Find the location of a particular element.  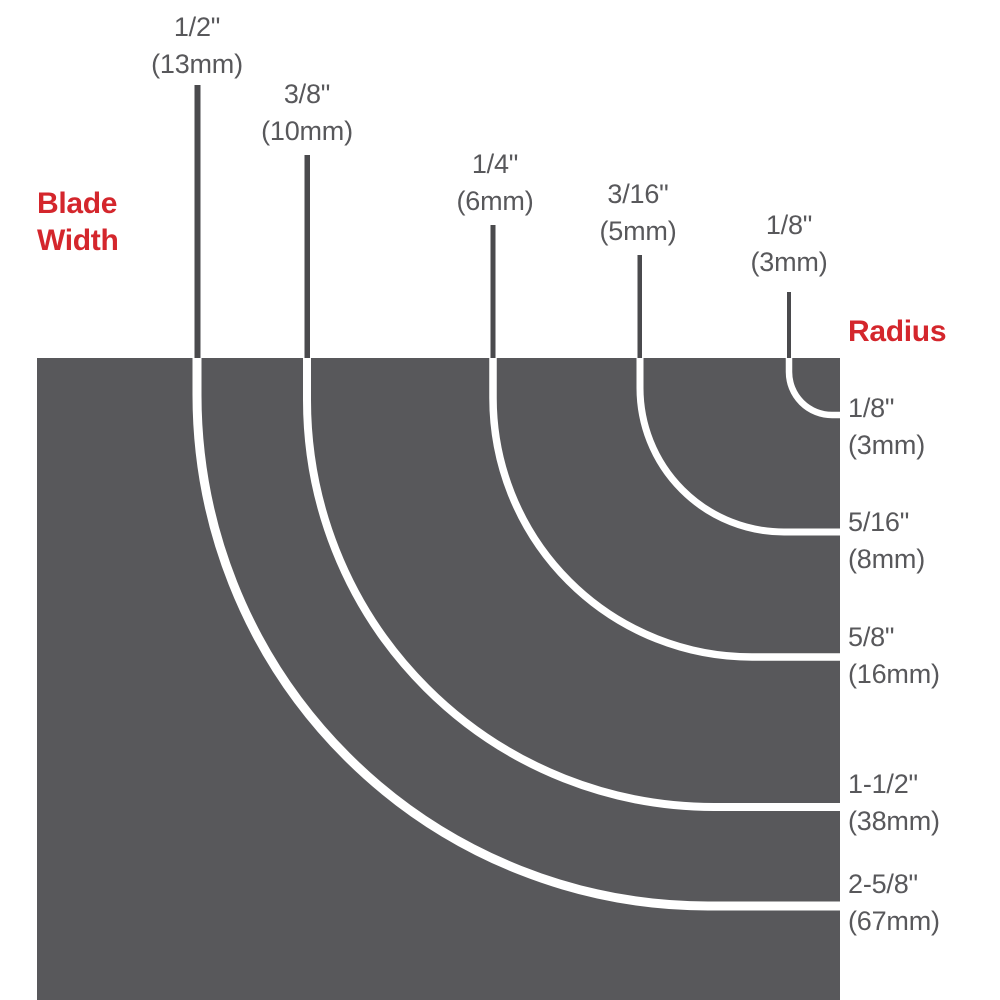

radius-inches-blade-1: 2-5/8" is located at coordinates (883, 884).